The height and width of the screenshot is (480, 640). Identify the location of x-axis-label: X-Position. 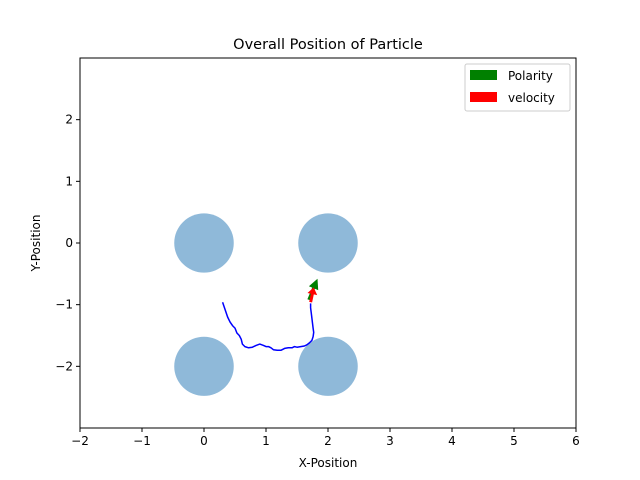
(328, 463).